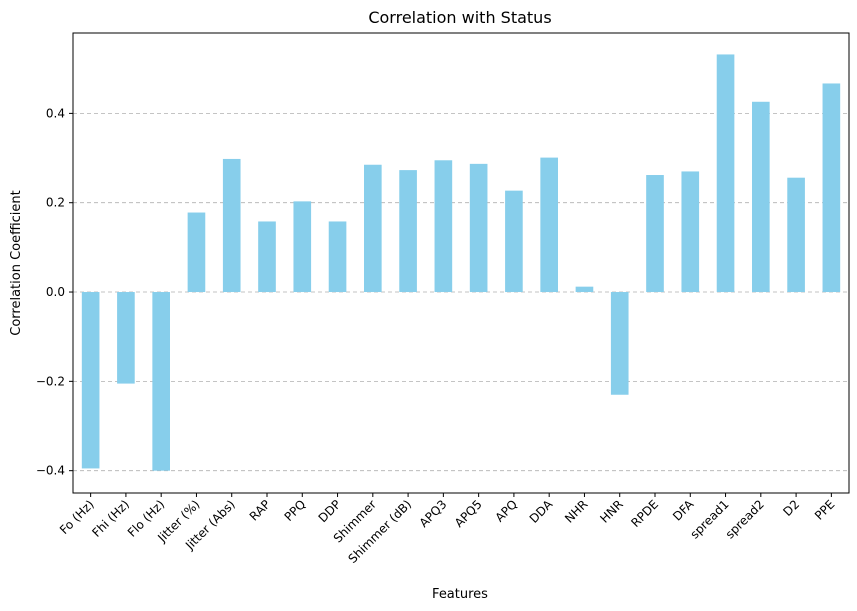 This screenshot has height=611, width=857. I want to click on x-tick-label: HNR, so click(611, 511).